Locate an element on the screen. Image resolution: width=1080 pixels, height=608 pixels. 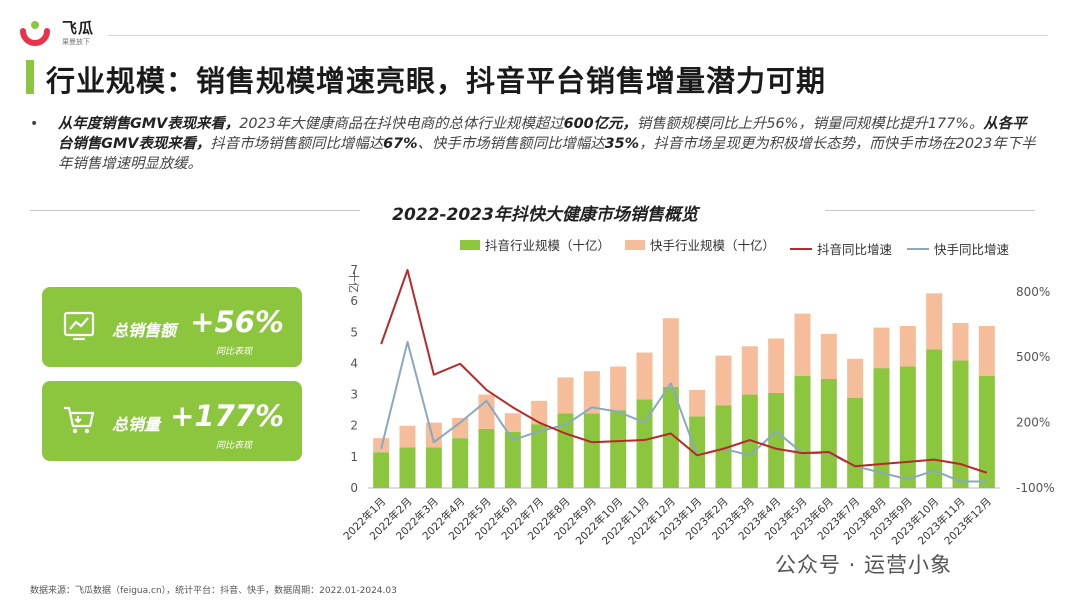
kpi-label: 总销量 is located at coordinates (136, 424).